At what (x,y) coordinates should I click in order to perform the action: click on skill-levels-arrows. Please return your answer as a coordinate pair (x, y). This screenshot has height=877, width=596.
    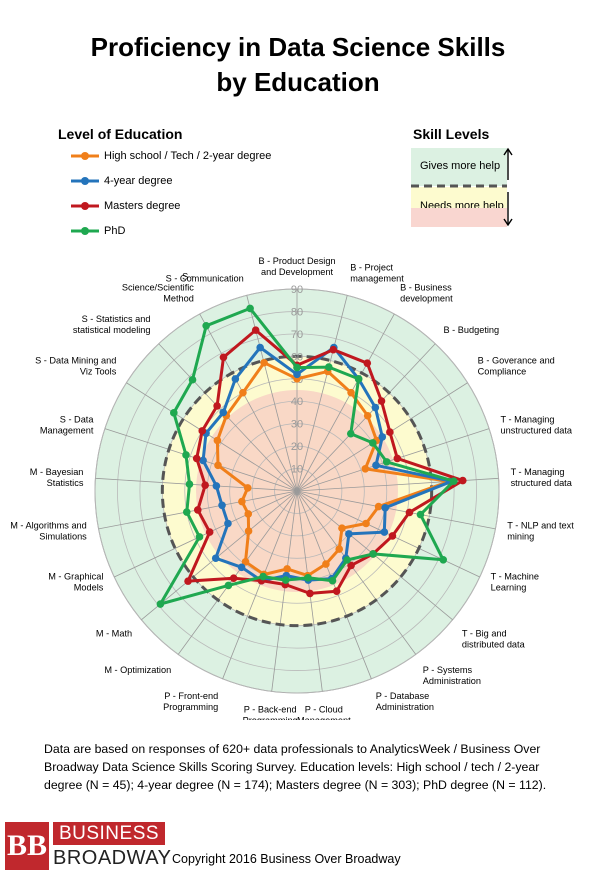
    Looking at the image, I should click on (462, 187).